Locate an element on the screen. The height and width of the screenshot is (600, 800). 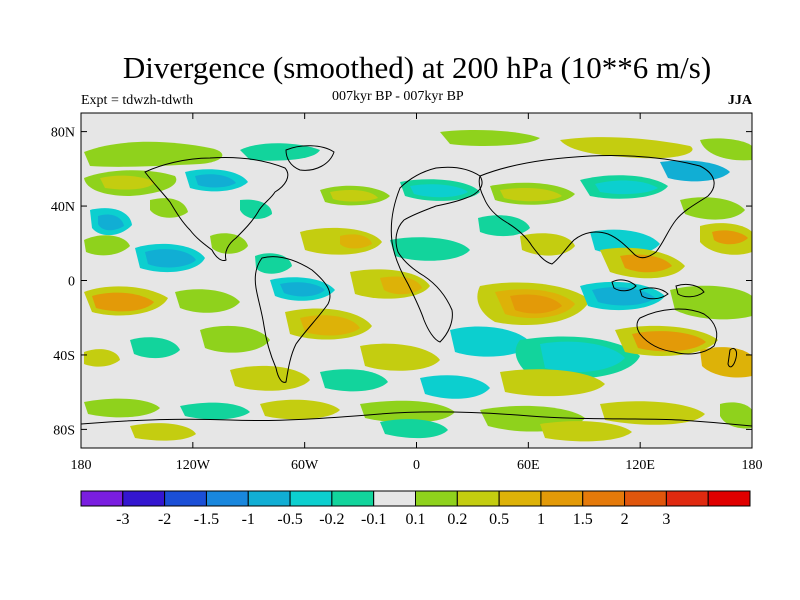
colorbar-label: 0.1 is located at coordinates (416, 519).